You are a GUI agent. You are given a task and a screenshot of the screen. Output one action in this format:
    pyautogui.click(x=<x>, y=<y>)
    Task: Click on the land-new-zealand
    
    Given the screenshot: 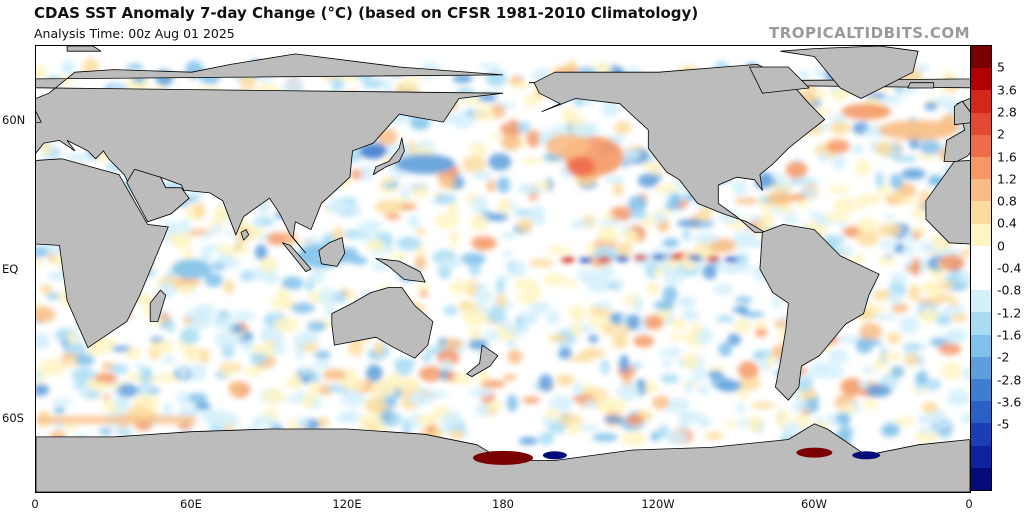 What is the action you would take?
    pyautogui.click(x=482, y=361)
    